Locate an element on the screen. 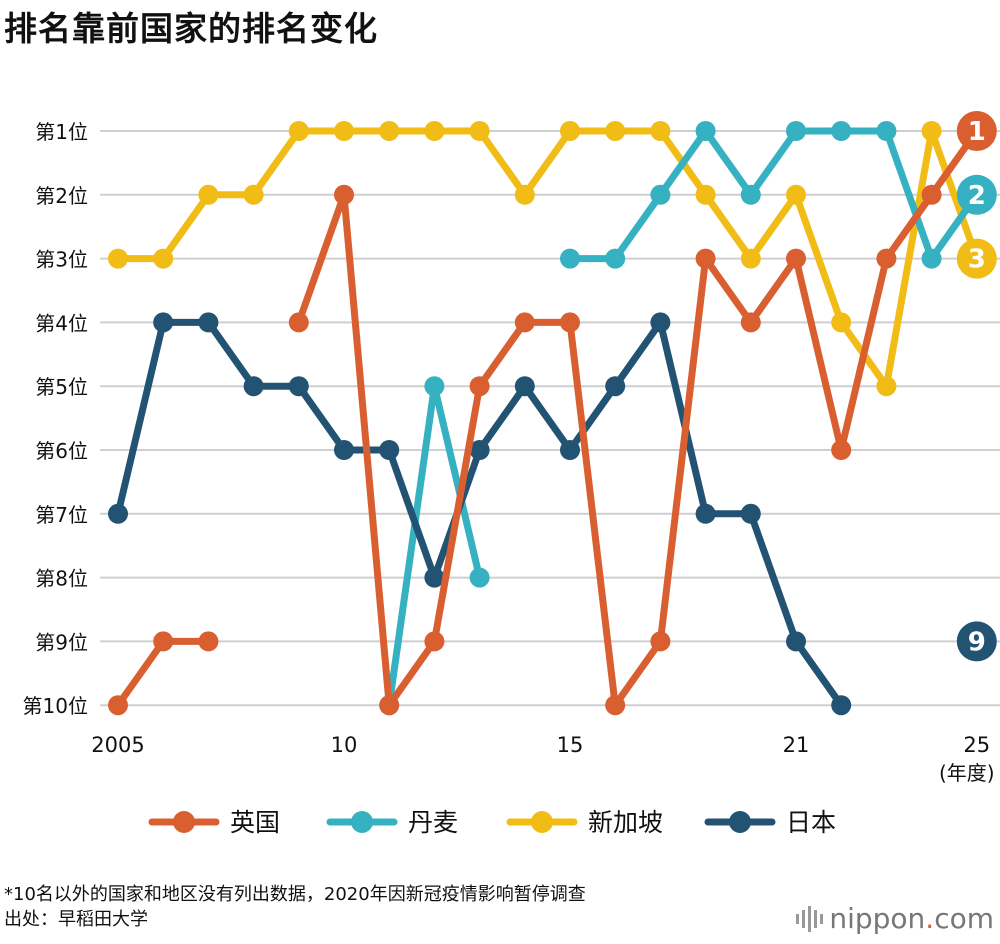  end-label: 3 is located at coordinates (977, 260).